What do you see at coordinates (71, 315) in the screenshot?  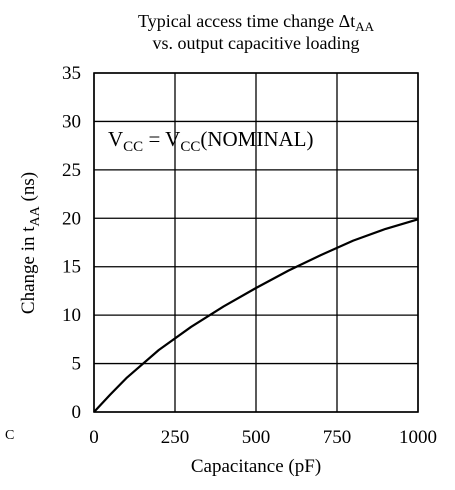 I see `y-tick-label: 10` at bounding box center [71, 315].